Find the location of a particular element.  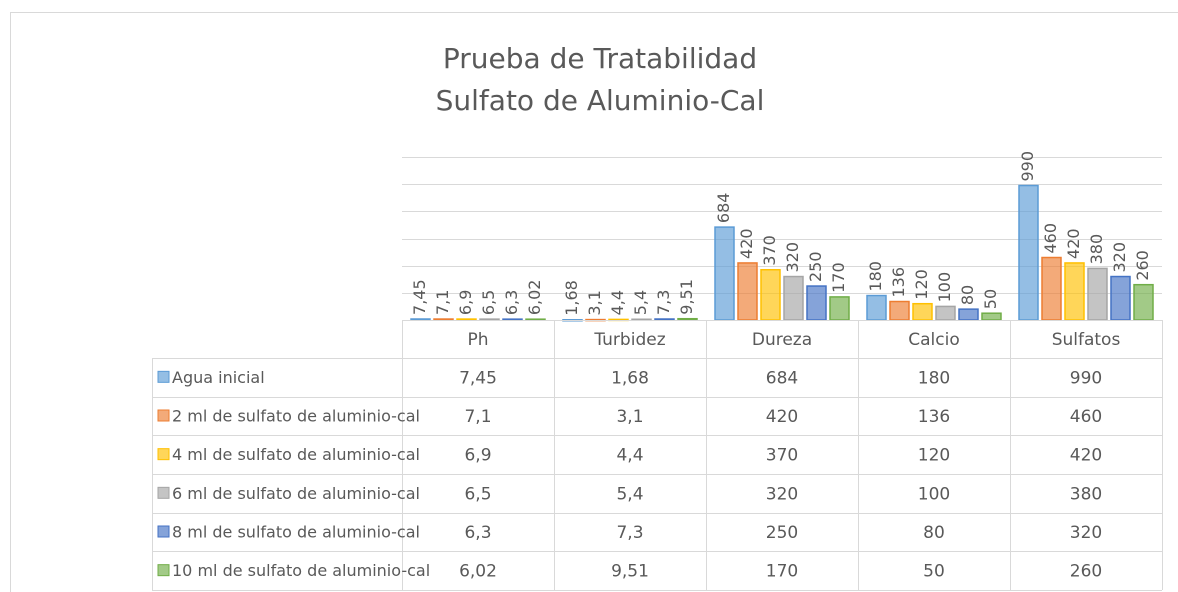

table-cell: 6,9 is located at coordinates (477, 456).